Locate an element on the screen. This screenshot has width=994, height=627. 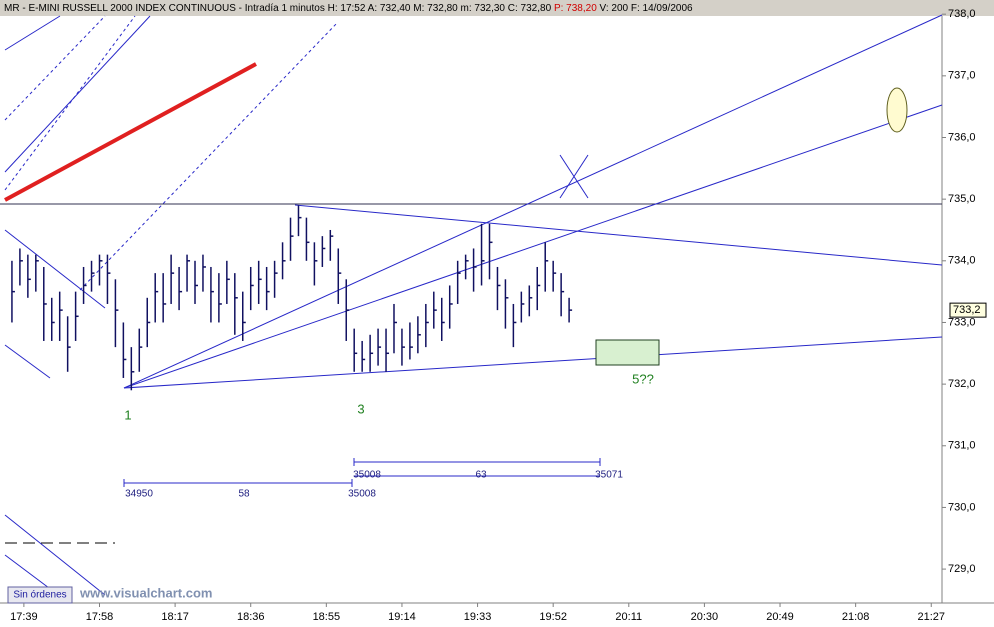
x-tick-label: 20:30 is located at coordinates (705, 617).